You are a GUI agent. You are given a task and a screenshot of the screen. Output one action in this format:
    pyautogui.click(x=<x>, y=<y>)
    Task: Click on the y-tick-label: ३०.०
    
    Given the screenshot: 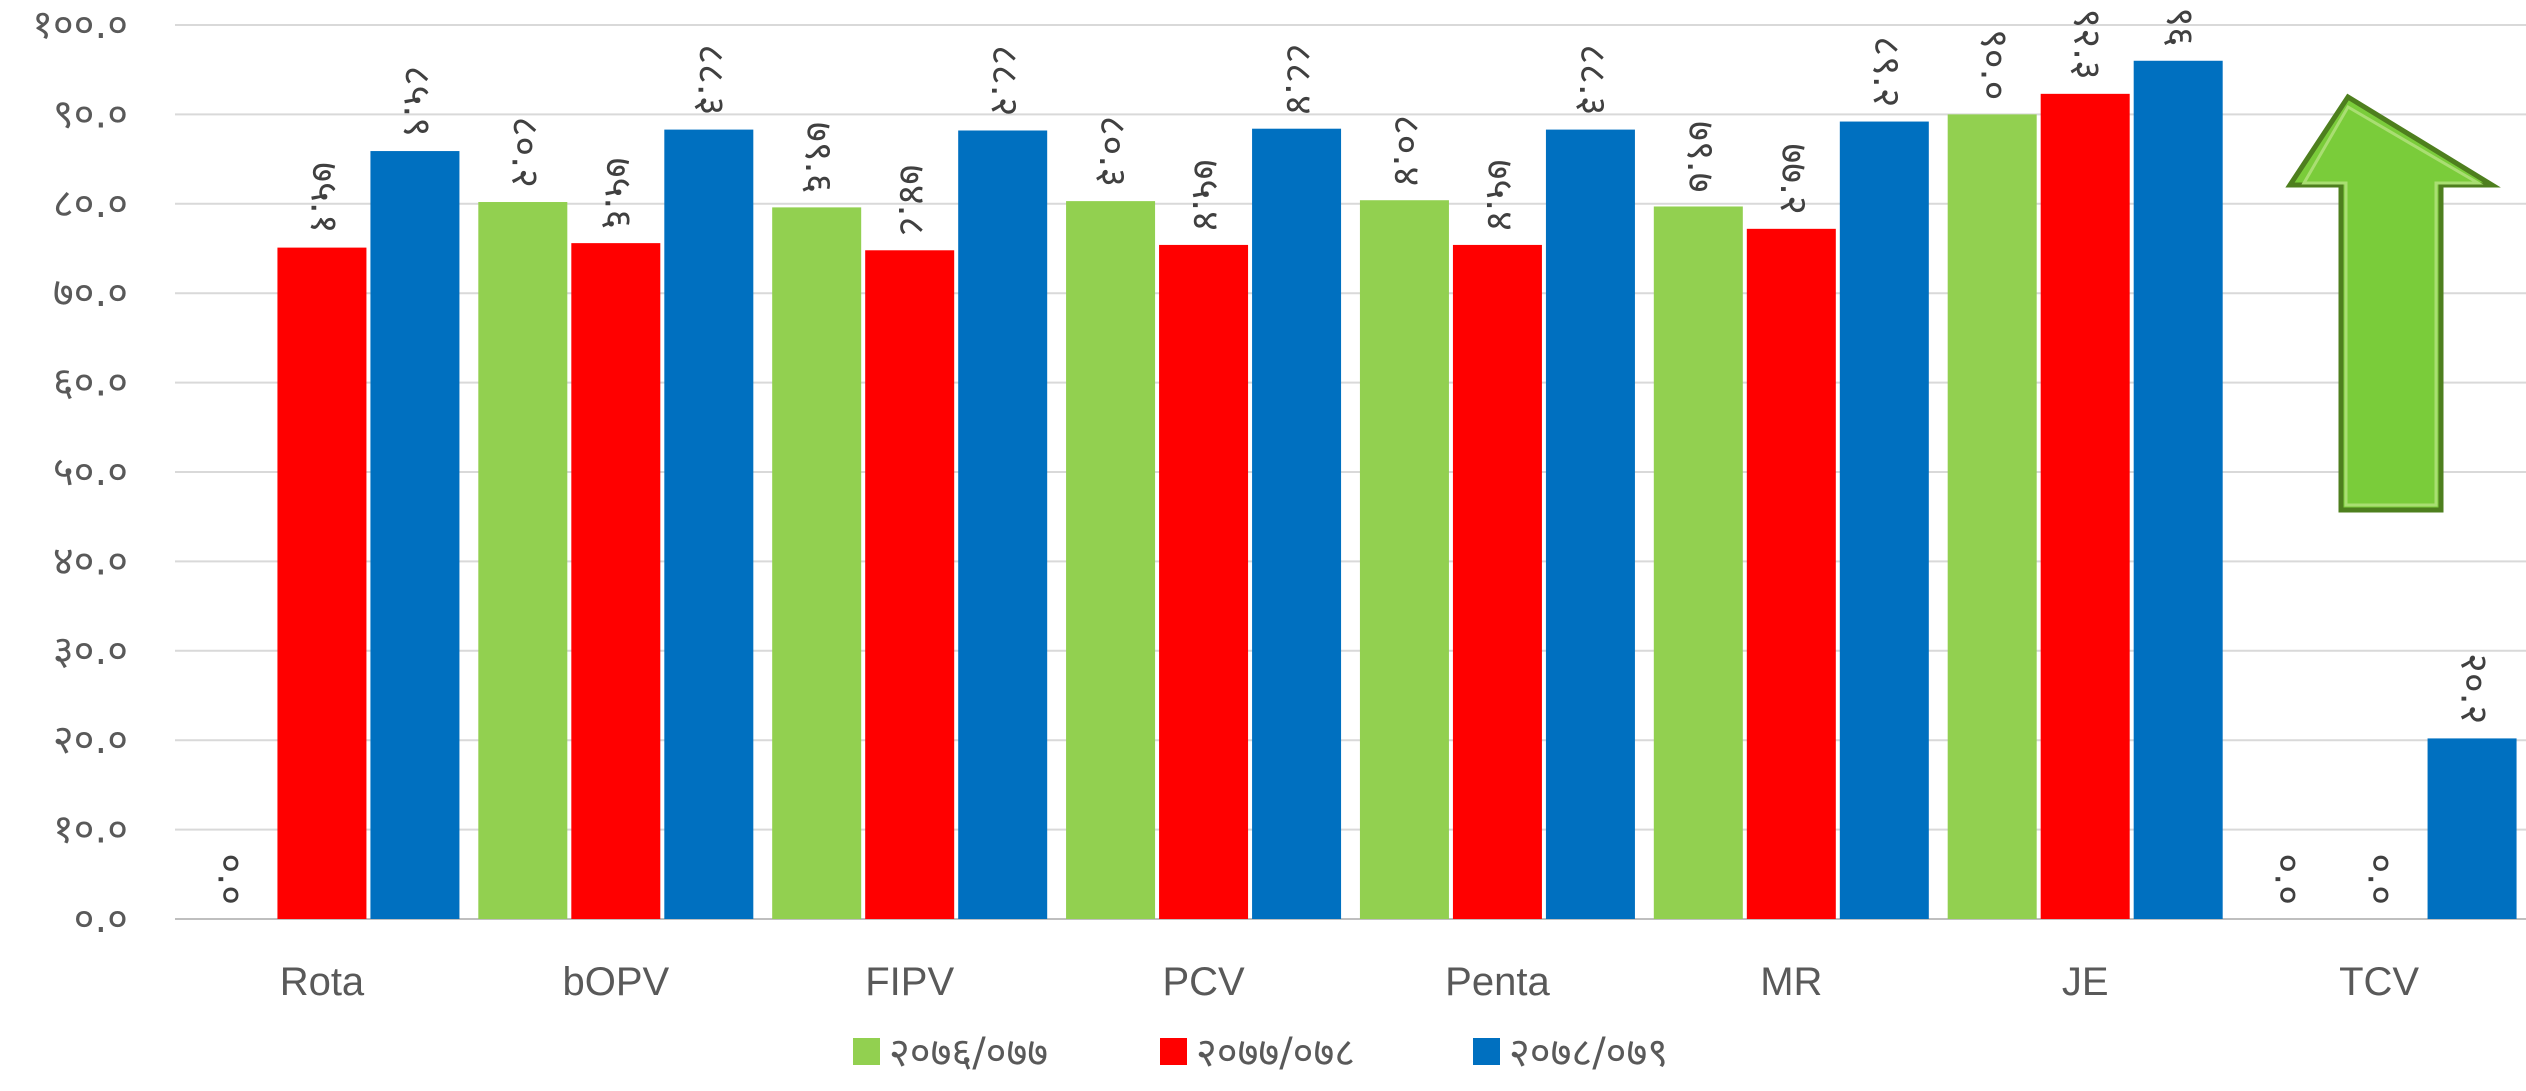 What is the action you would take?
    pyautogui.click(x=90, y=651)
    